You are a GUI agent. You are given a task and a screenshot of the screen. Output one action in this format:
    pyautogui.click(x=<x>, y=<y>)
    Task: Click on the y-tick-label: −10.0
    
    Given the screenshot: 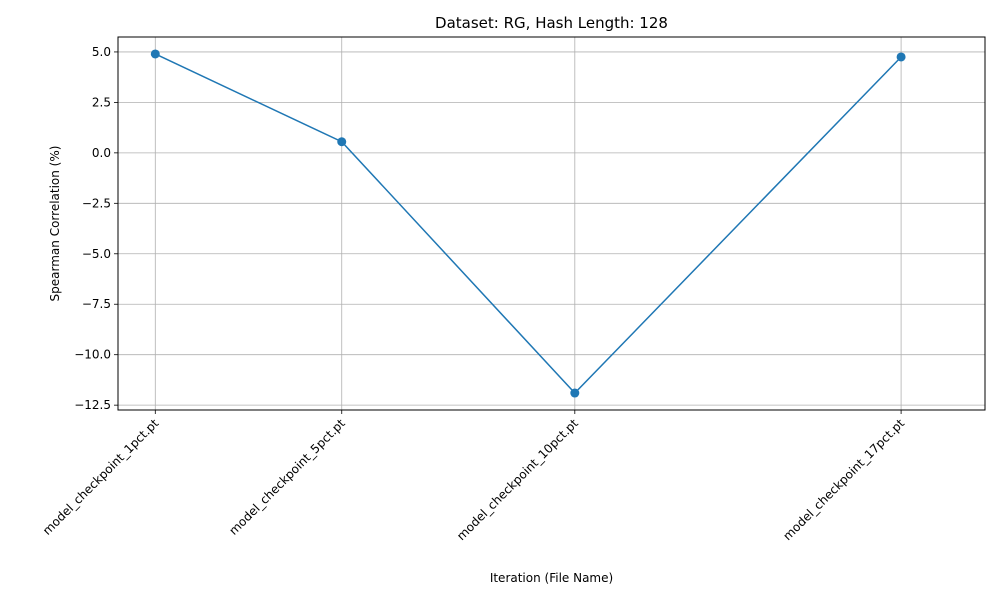 What is the action you would take?
    pyautogui.click(x=92, y=355)
    